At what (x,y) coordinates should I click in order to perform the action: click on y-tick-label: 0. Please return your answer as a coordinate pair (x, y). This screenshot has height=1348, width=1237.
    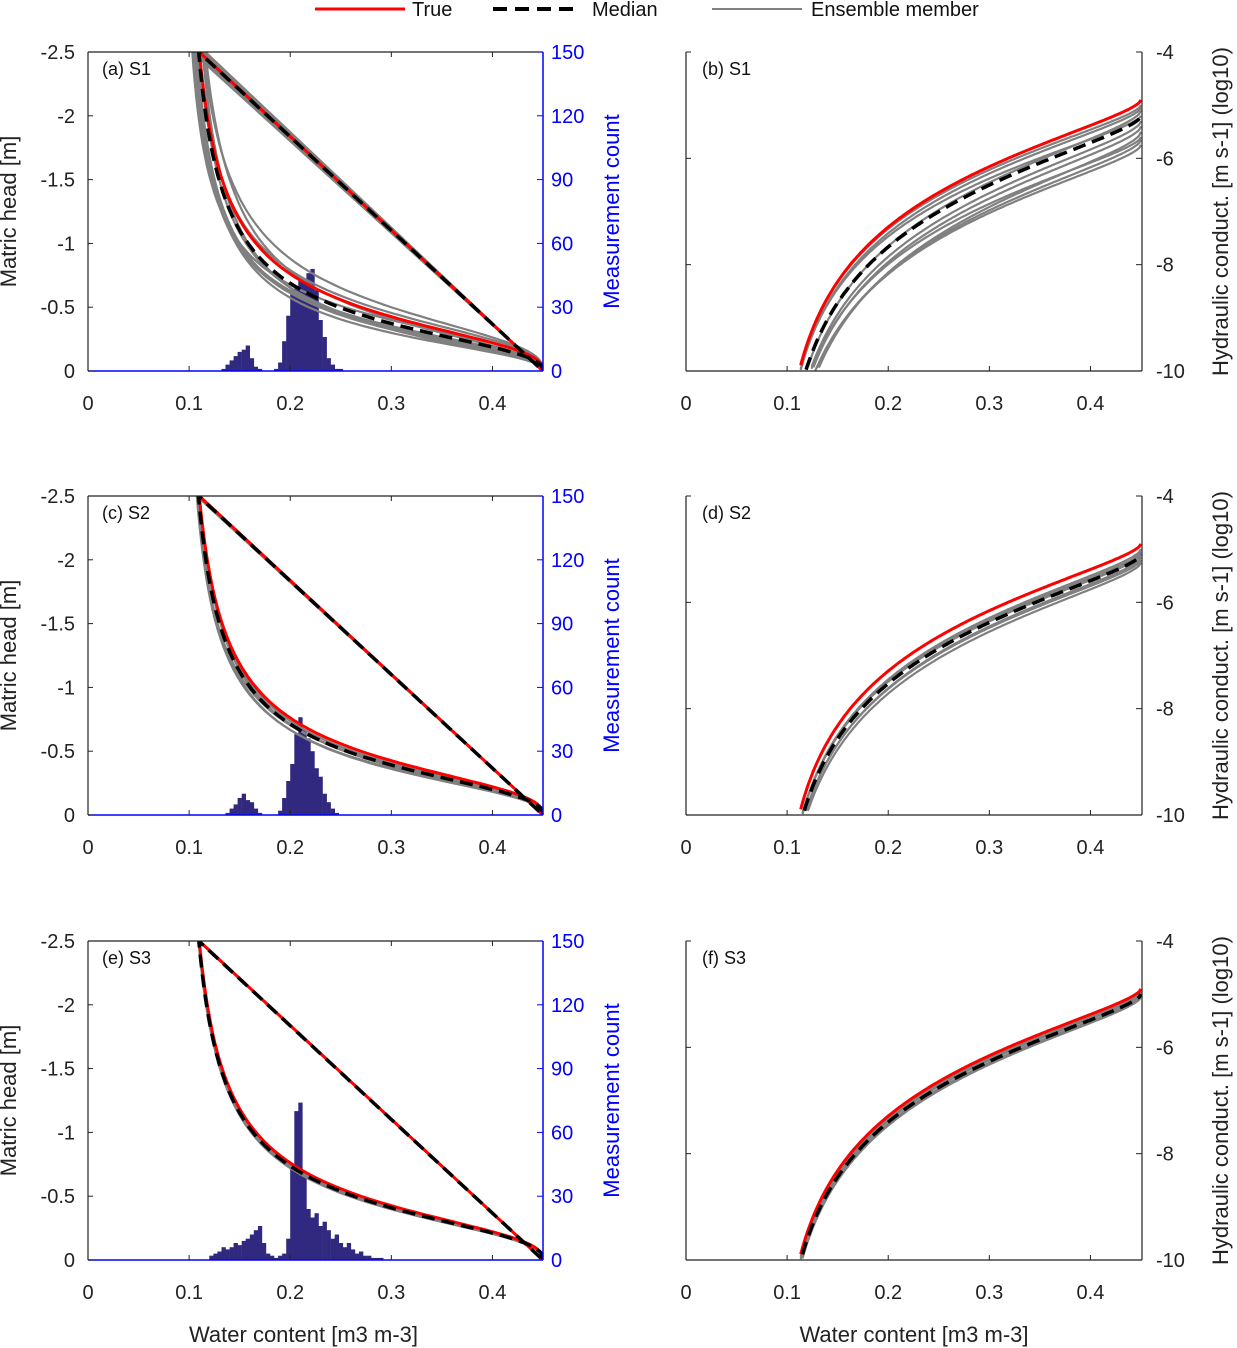
    Looking at the image, I should click on (69, 816).